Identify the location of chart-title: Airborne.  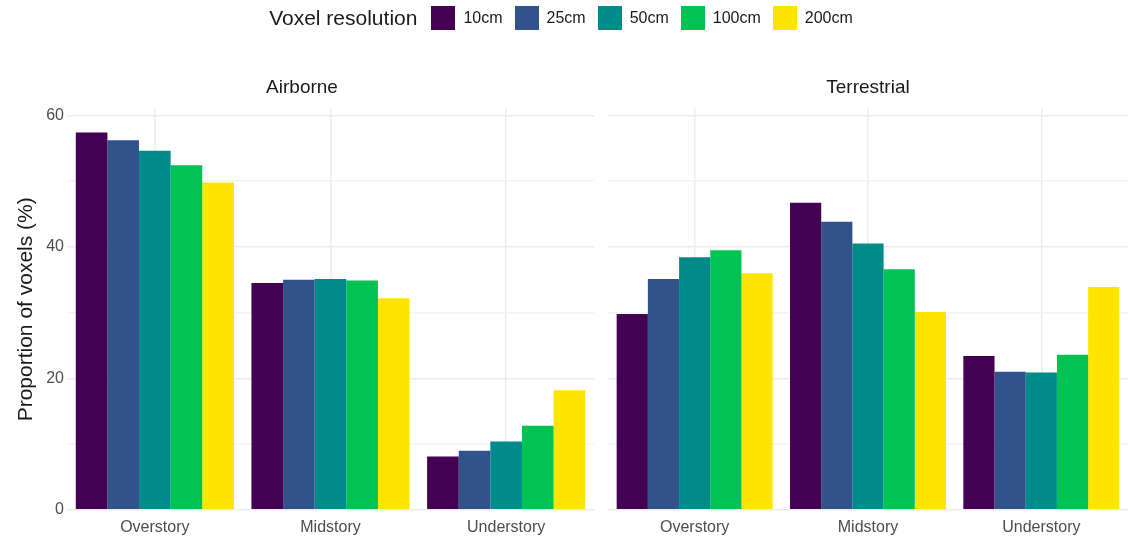
(302, 86).